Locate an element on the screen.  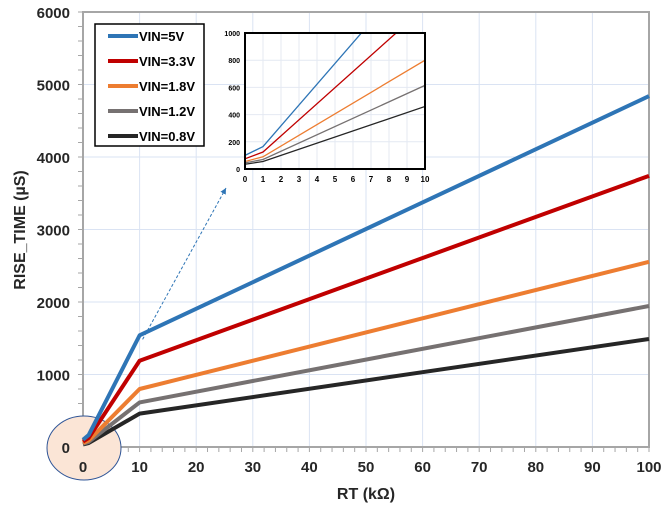
legend: VIN=5V VIN=3.3V VIN=1.8V VIN=1.2V VIN=0.8V is located at coordinates (149, 85).